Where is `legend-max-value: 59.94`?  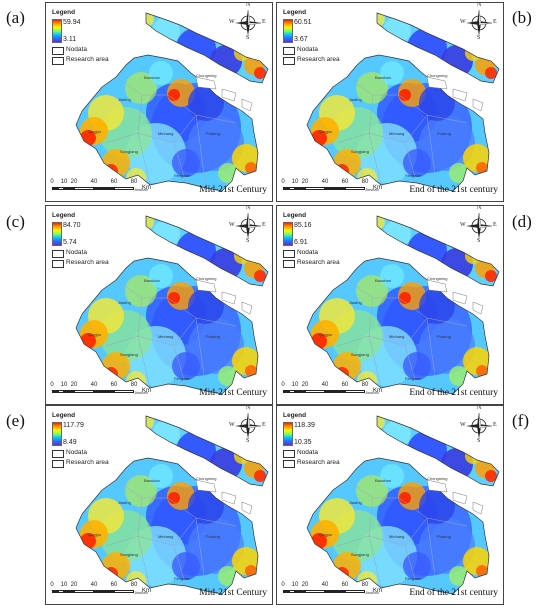
legend-max-value: 59.94 is located at coordinates (72, 22).